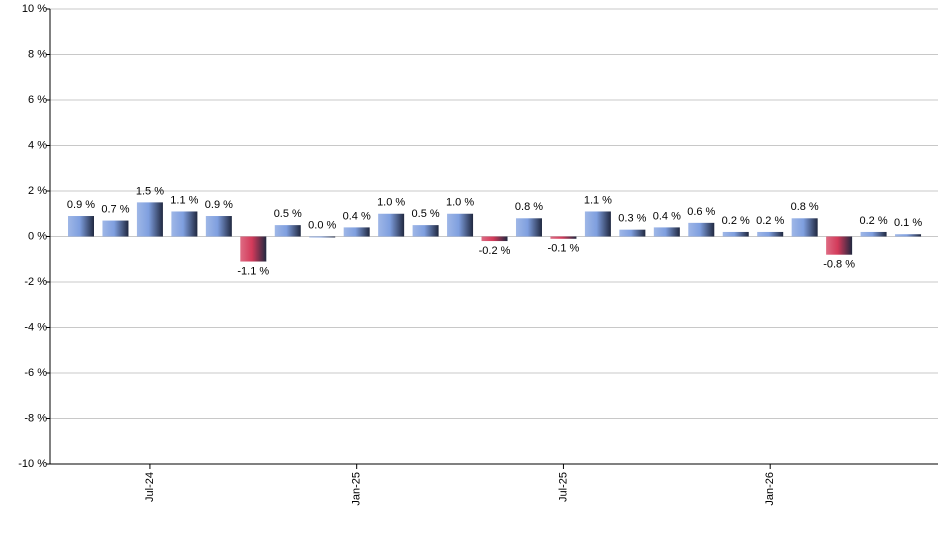  Describe the element at coordinates (35, 418) in the screenshot. I see `y-tick-label: -8 %` at that location.